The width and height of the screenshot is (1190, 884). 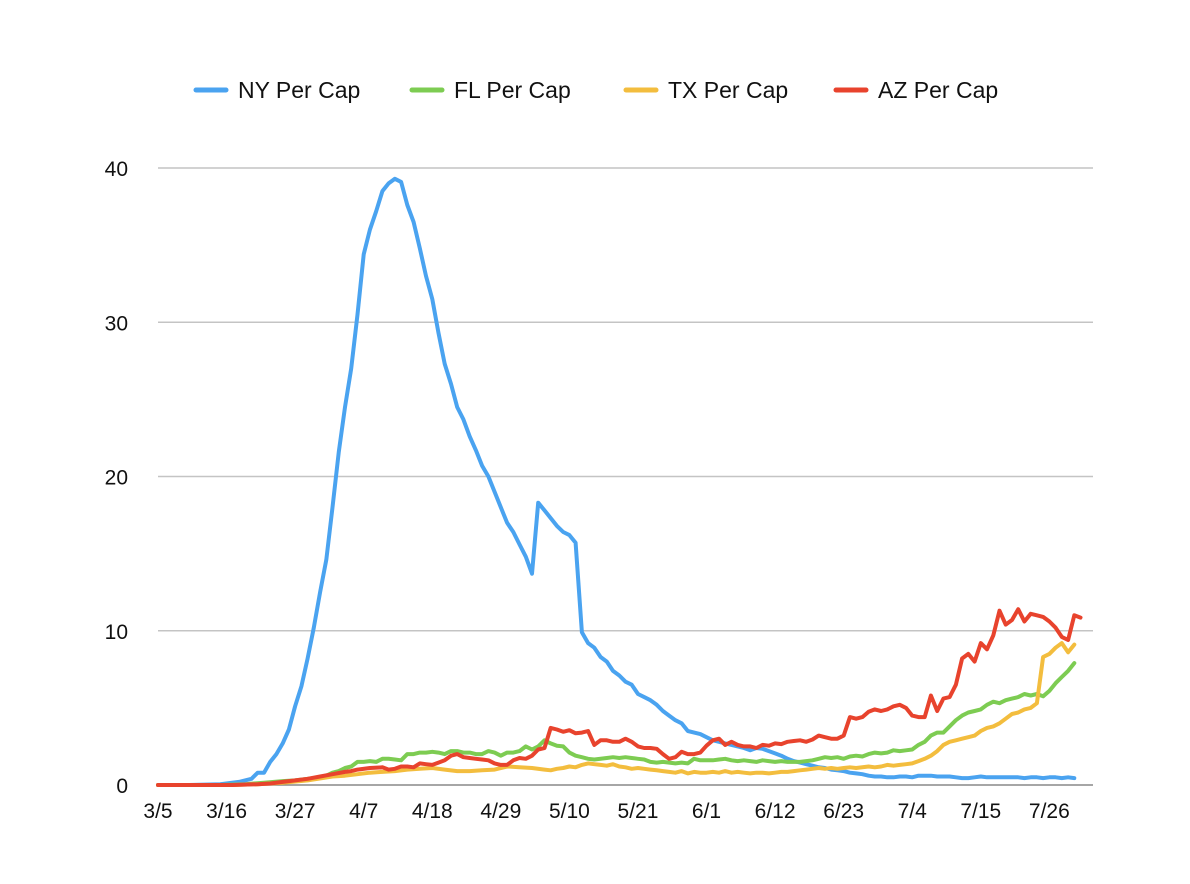 I want to click on x-tick-label: 3/5, so click(x=157, y=811).